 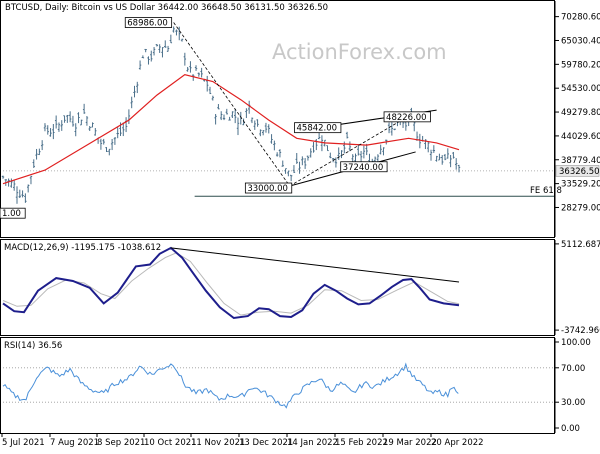 I want to click on svg-text: 37240.00, so click(x=363, y=168).